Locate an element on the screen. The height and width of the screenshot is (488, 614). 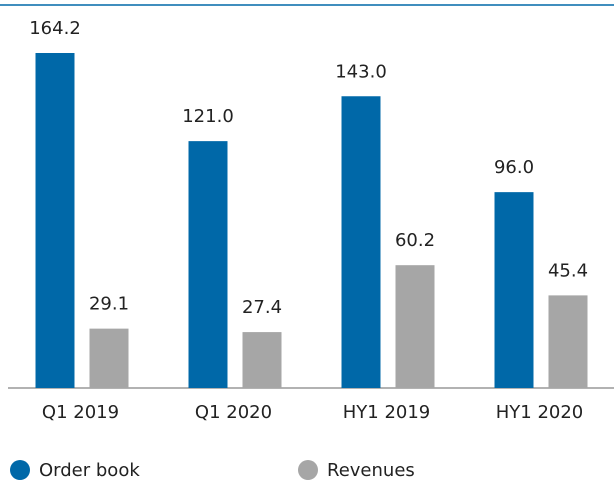
legend-label: Order book is located at coordinates (89, 470).